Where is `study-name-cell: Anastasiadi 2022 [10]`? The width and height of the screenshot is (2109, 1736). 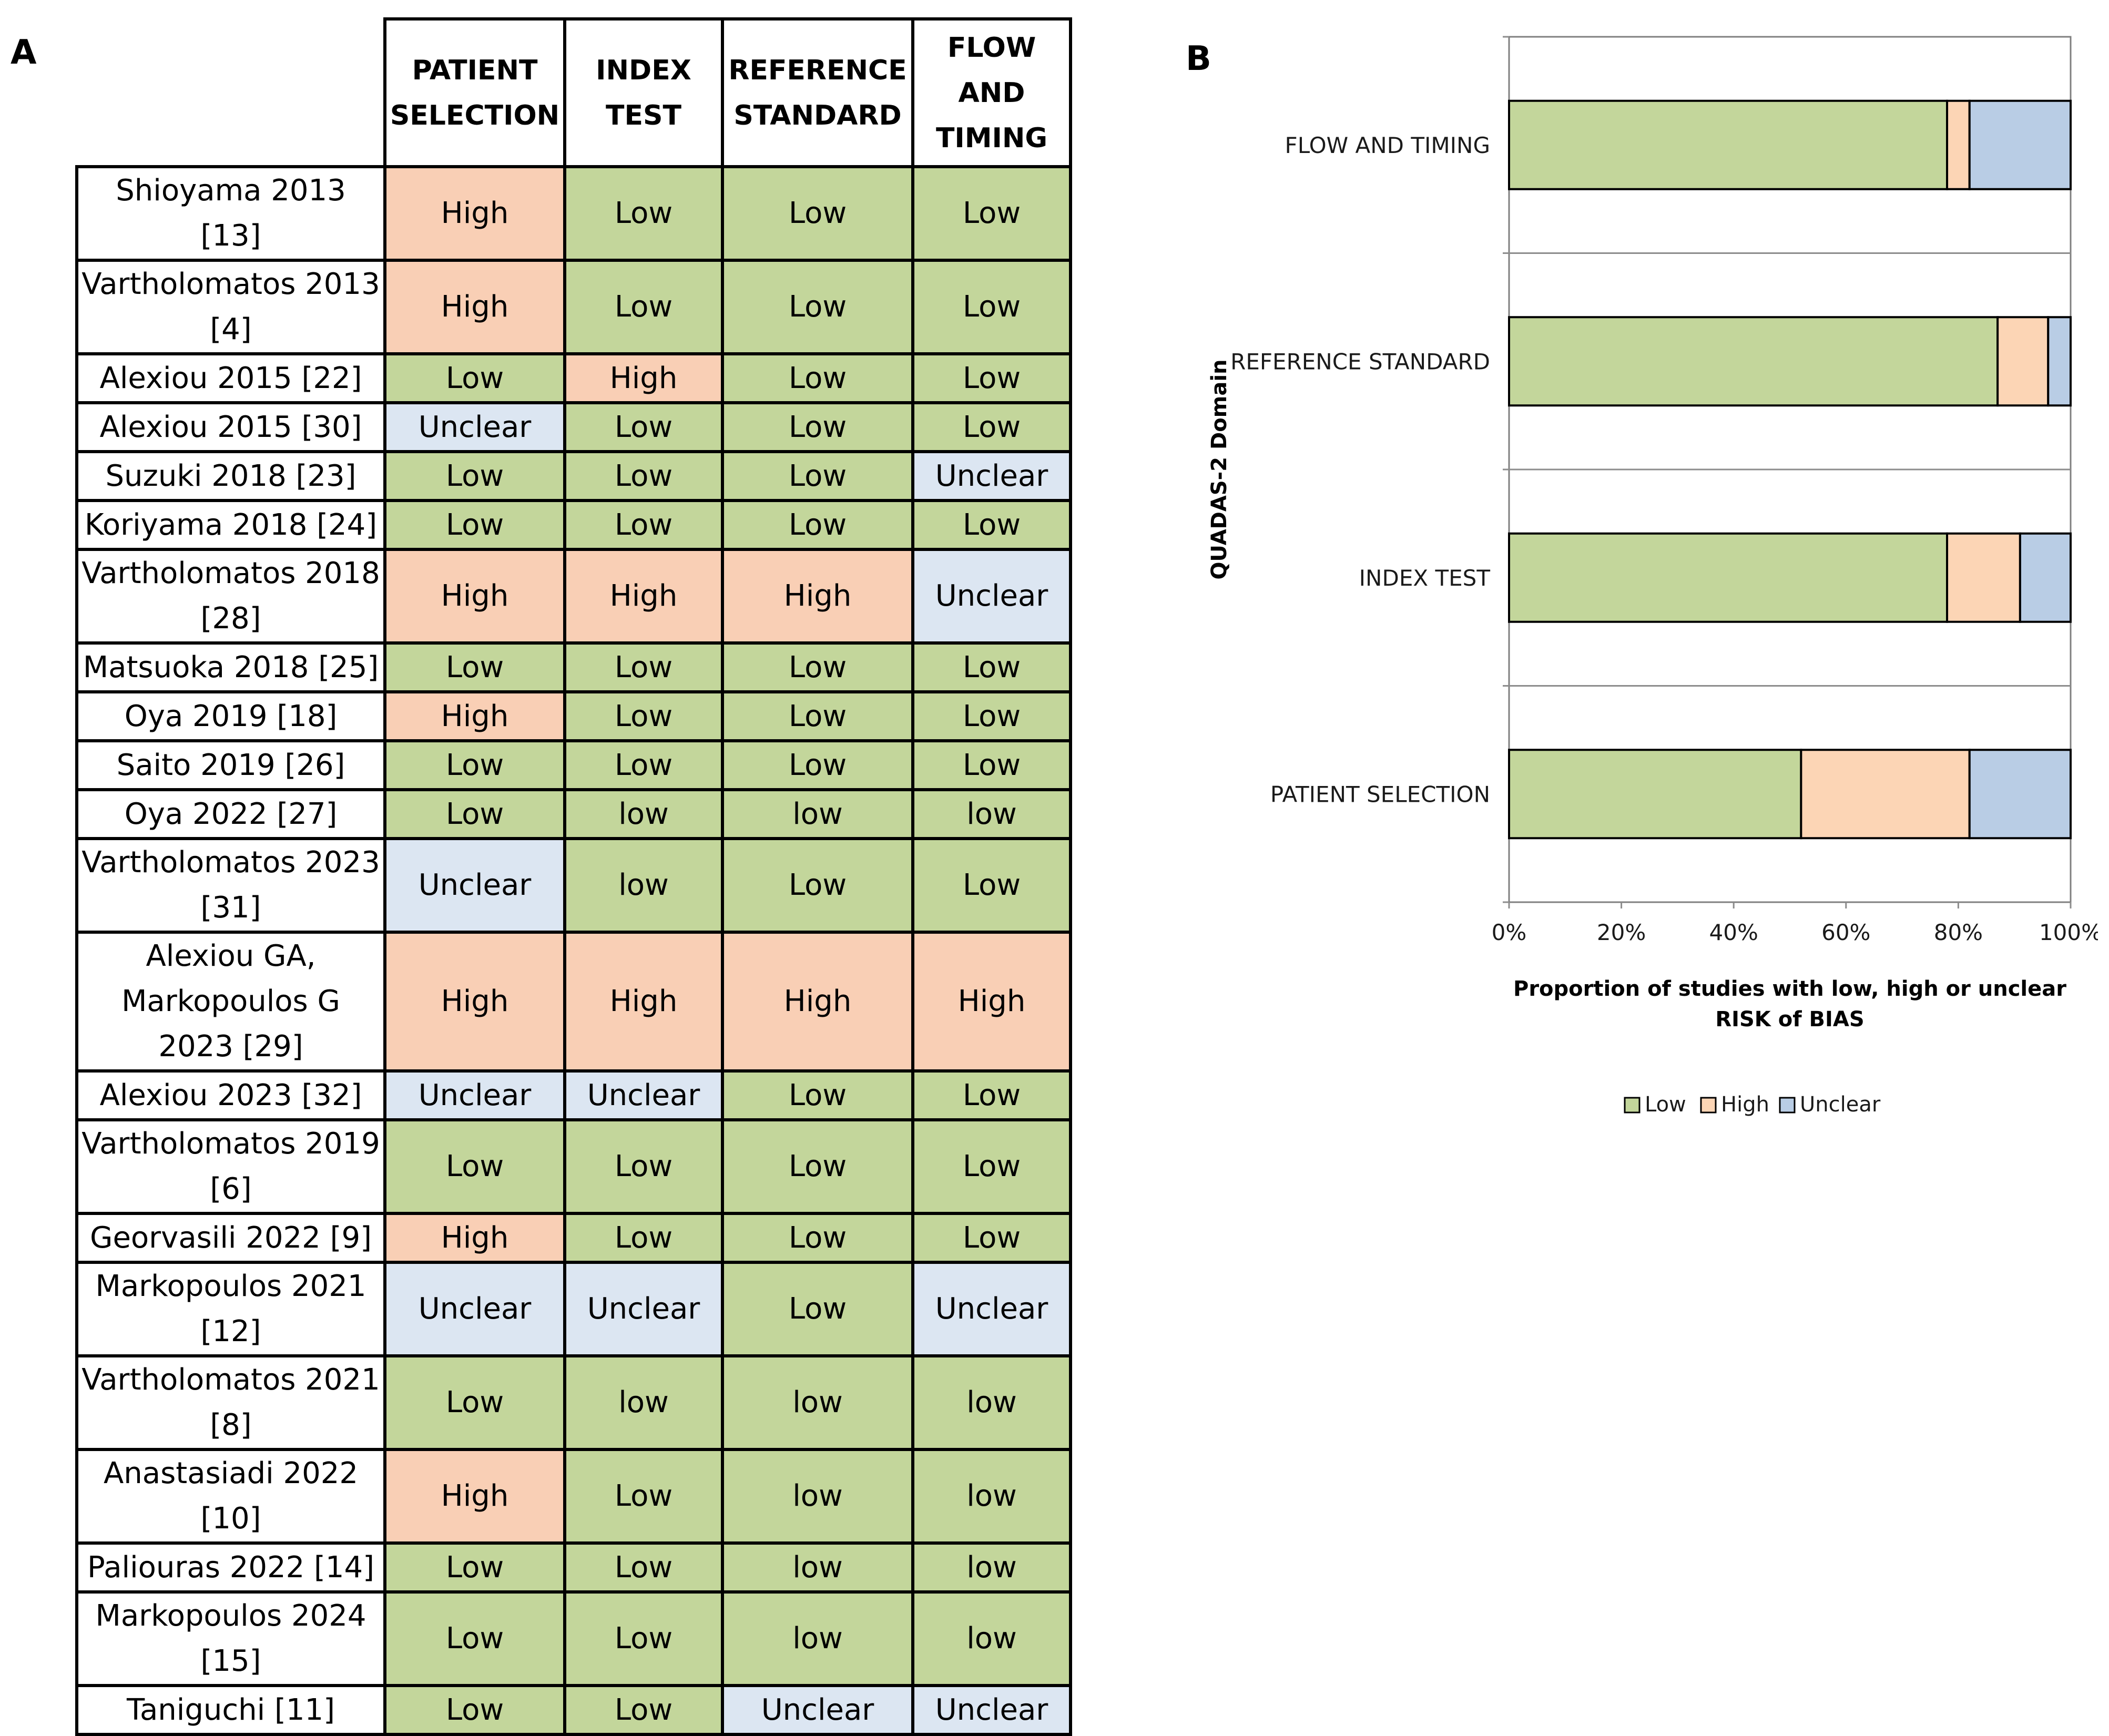
study-name-cell: Anastasiadi 2022 [10] is located at coordinates (231, 1496).